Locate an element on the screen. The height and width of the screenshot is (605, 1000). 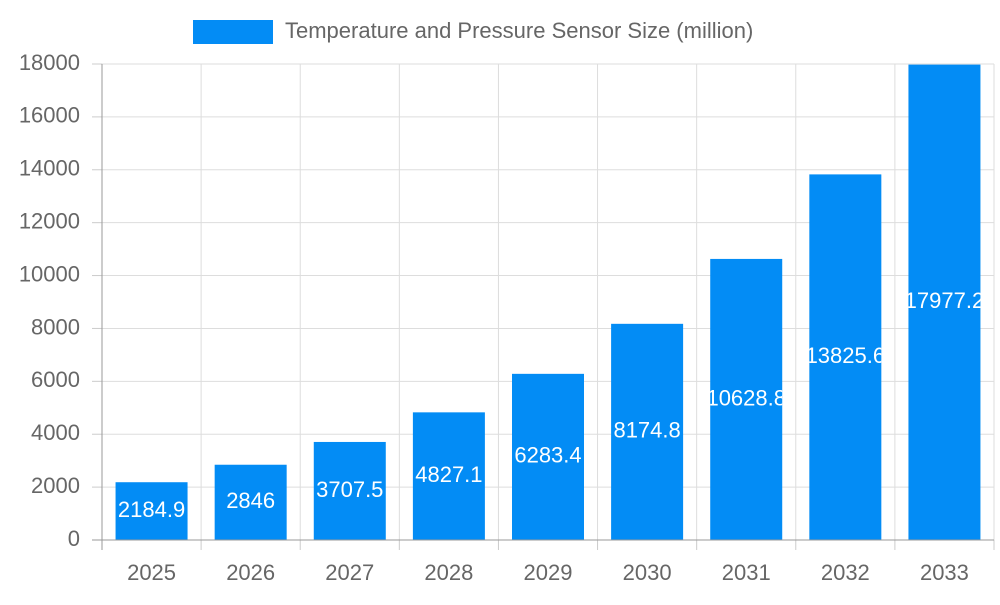
y-tick-label: 12000 is located at coordinates (49, 220).